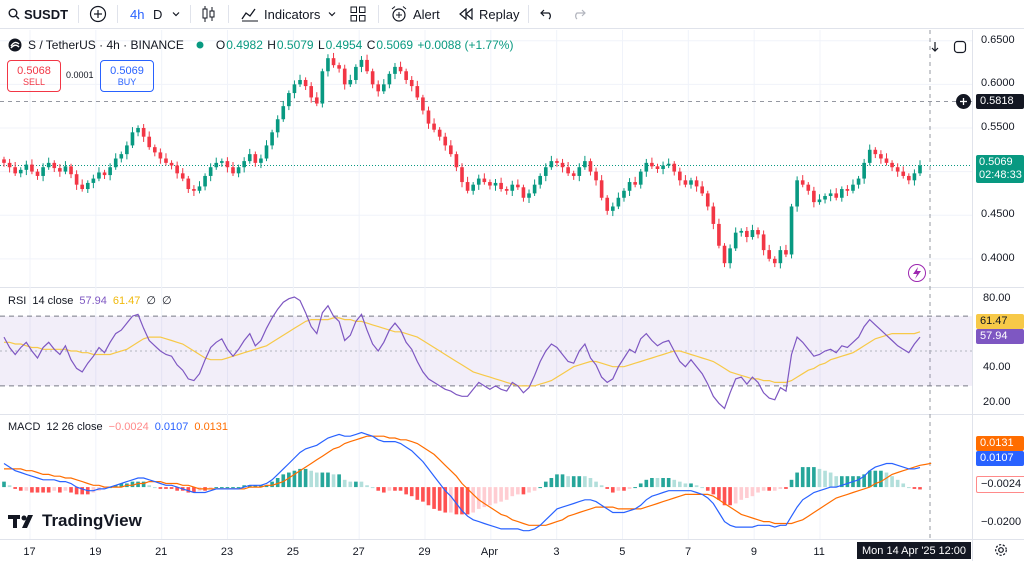  I want to click on add-alert-plus-button, so click(963, 101).